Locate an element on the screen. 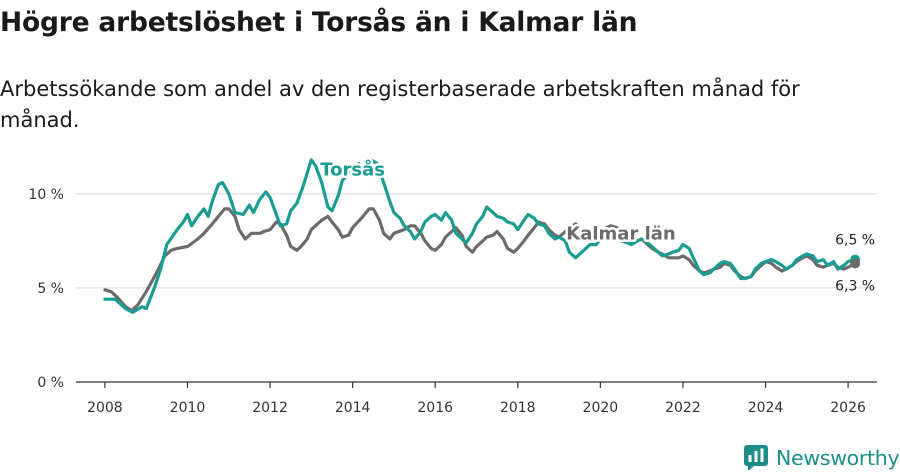  x-tick-label: 2022 is located at coordinates (683, 408).